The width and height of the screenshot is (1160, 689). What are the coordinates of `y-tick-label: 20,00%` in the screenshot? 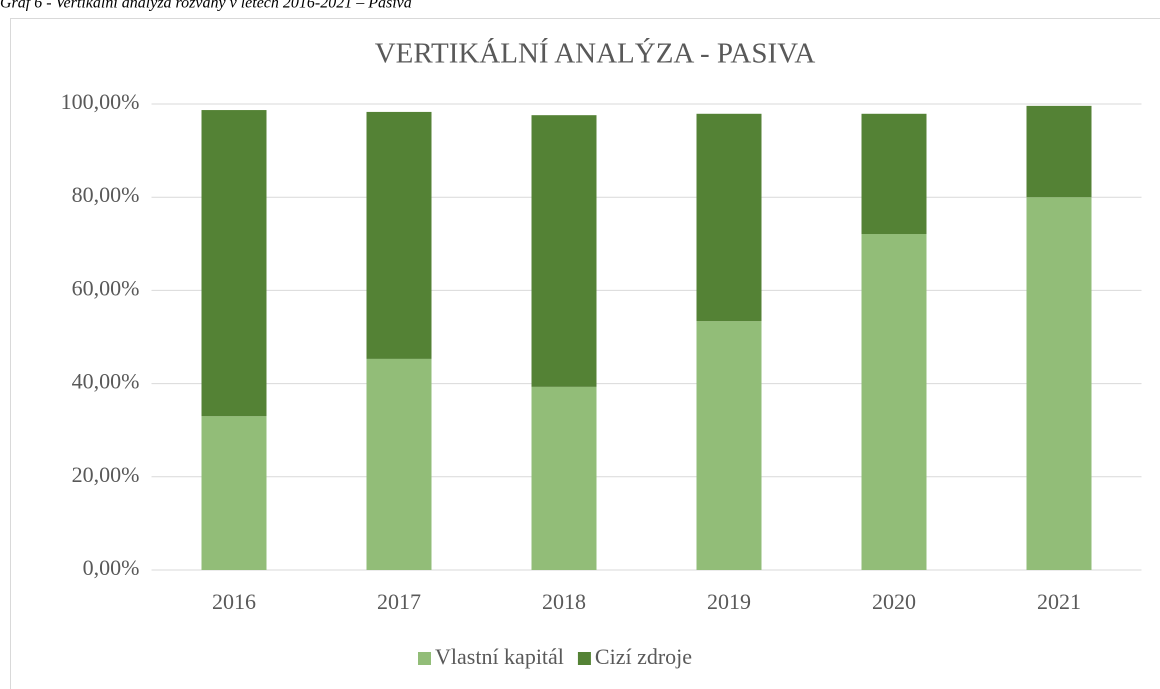 It's located at (106, 474).